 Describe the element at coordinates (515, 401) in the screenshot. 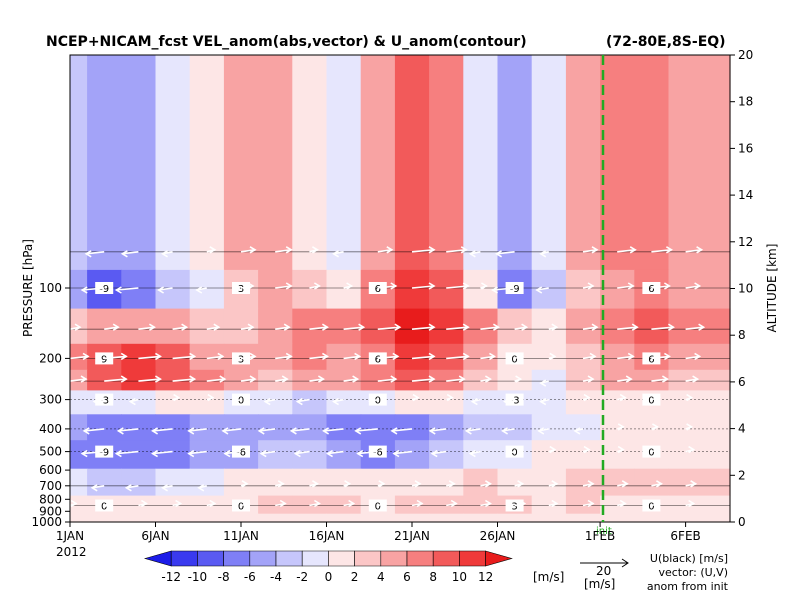

I see `contour-label: -3` at that location.